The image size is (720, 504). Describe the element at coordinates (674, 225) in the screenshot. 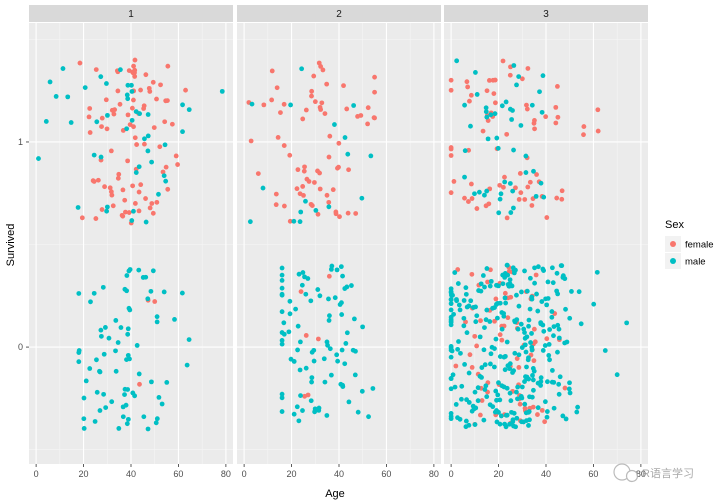

I see `legend-title: Sex` at that location.